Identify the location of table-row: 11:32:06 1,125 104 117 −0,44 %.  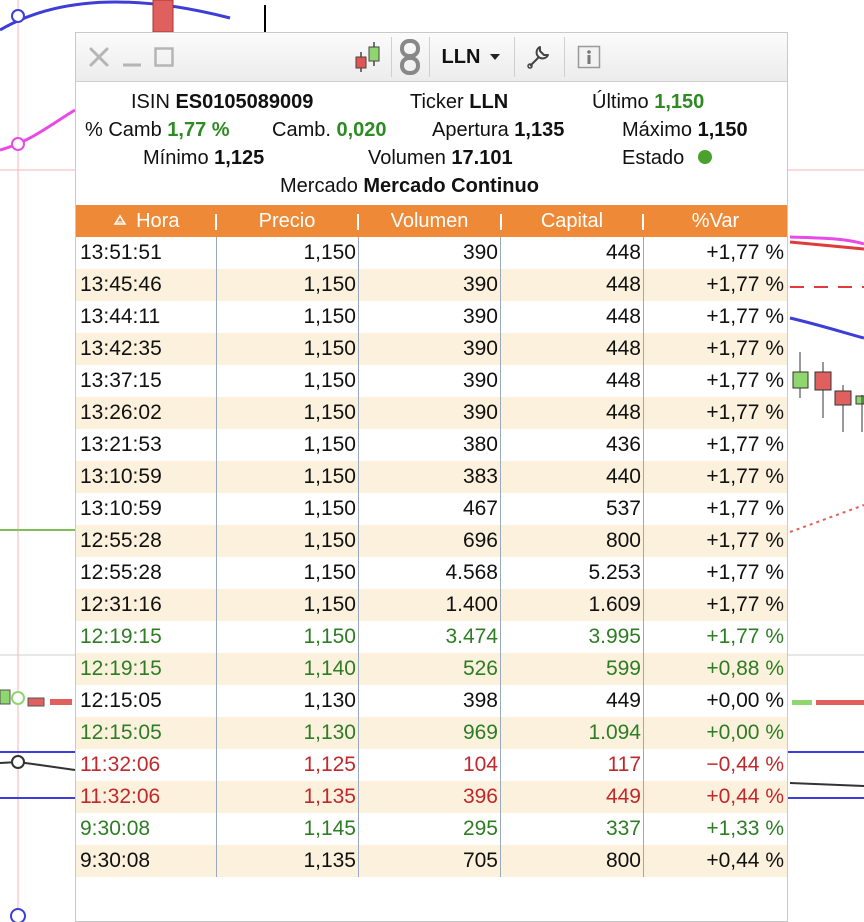
(431, 765).